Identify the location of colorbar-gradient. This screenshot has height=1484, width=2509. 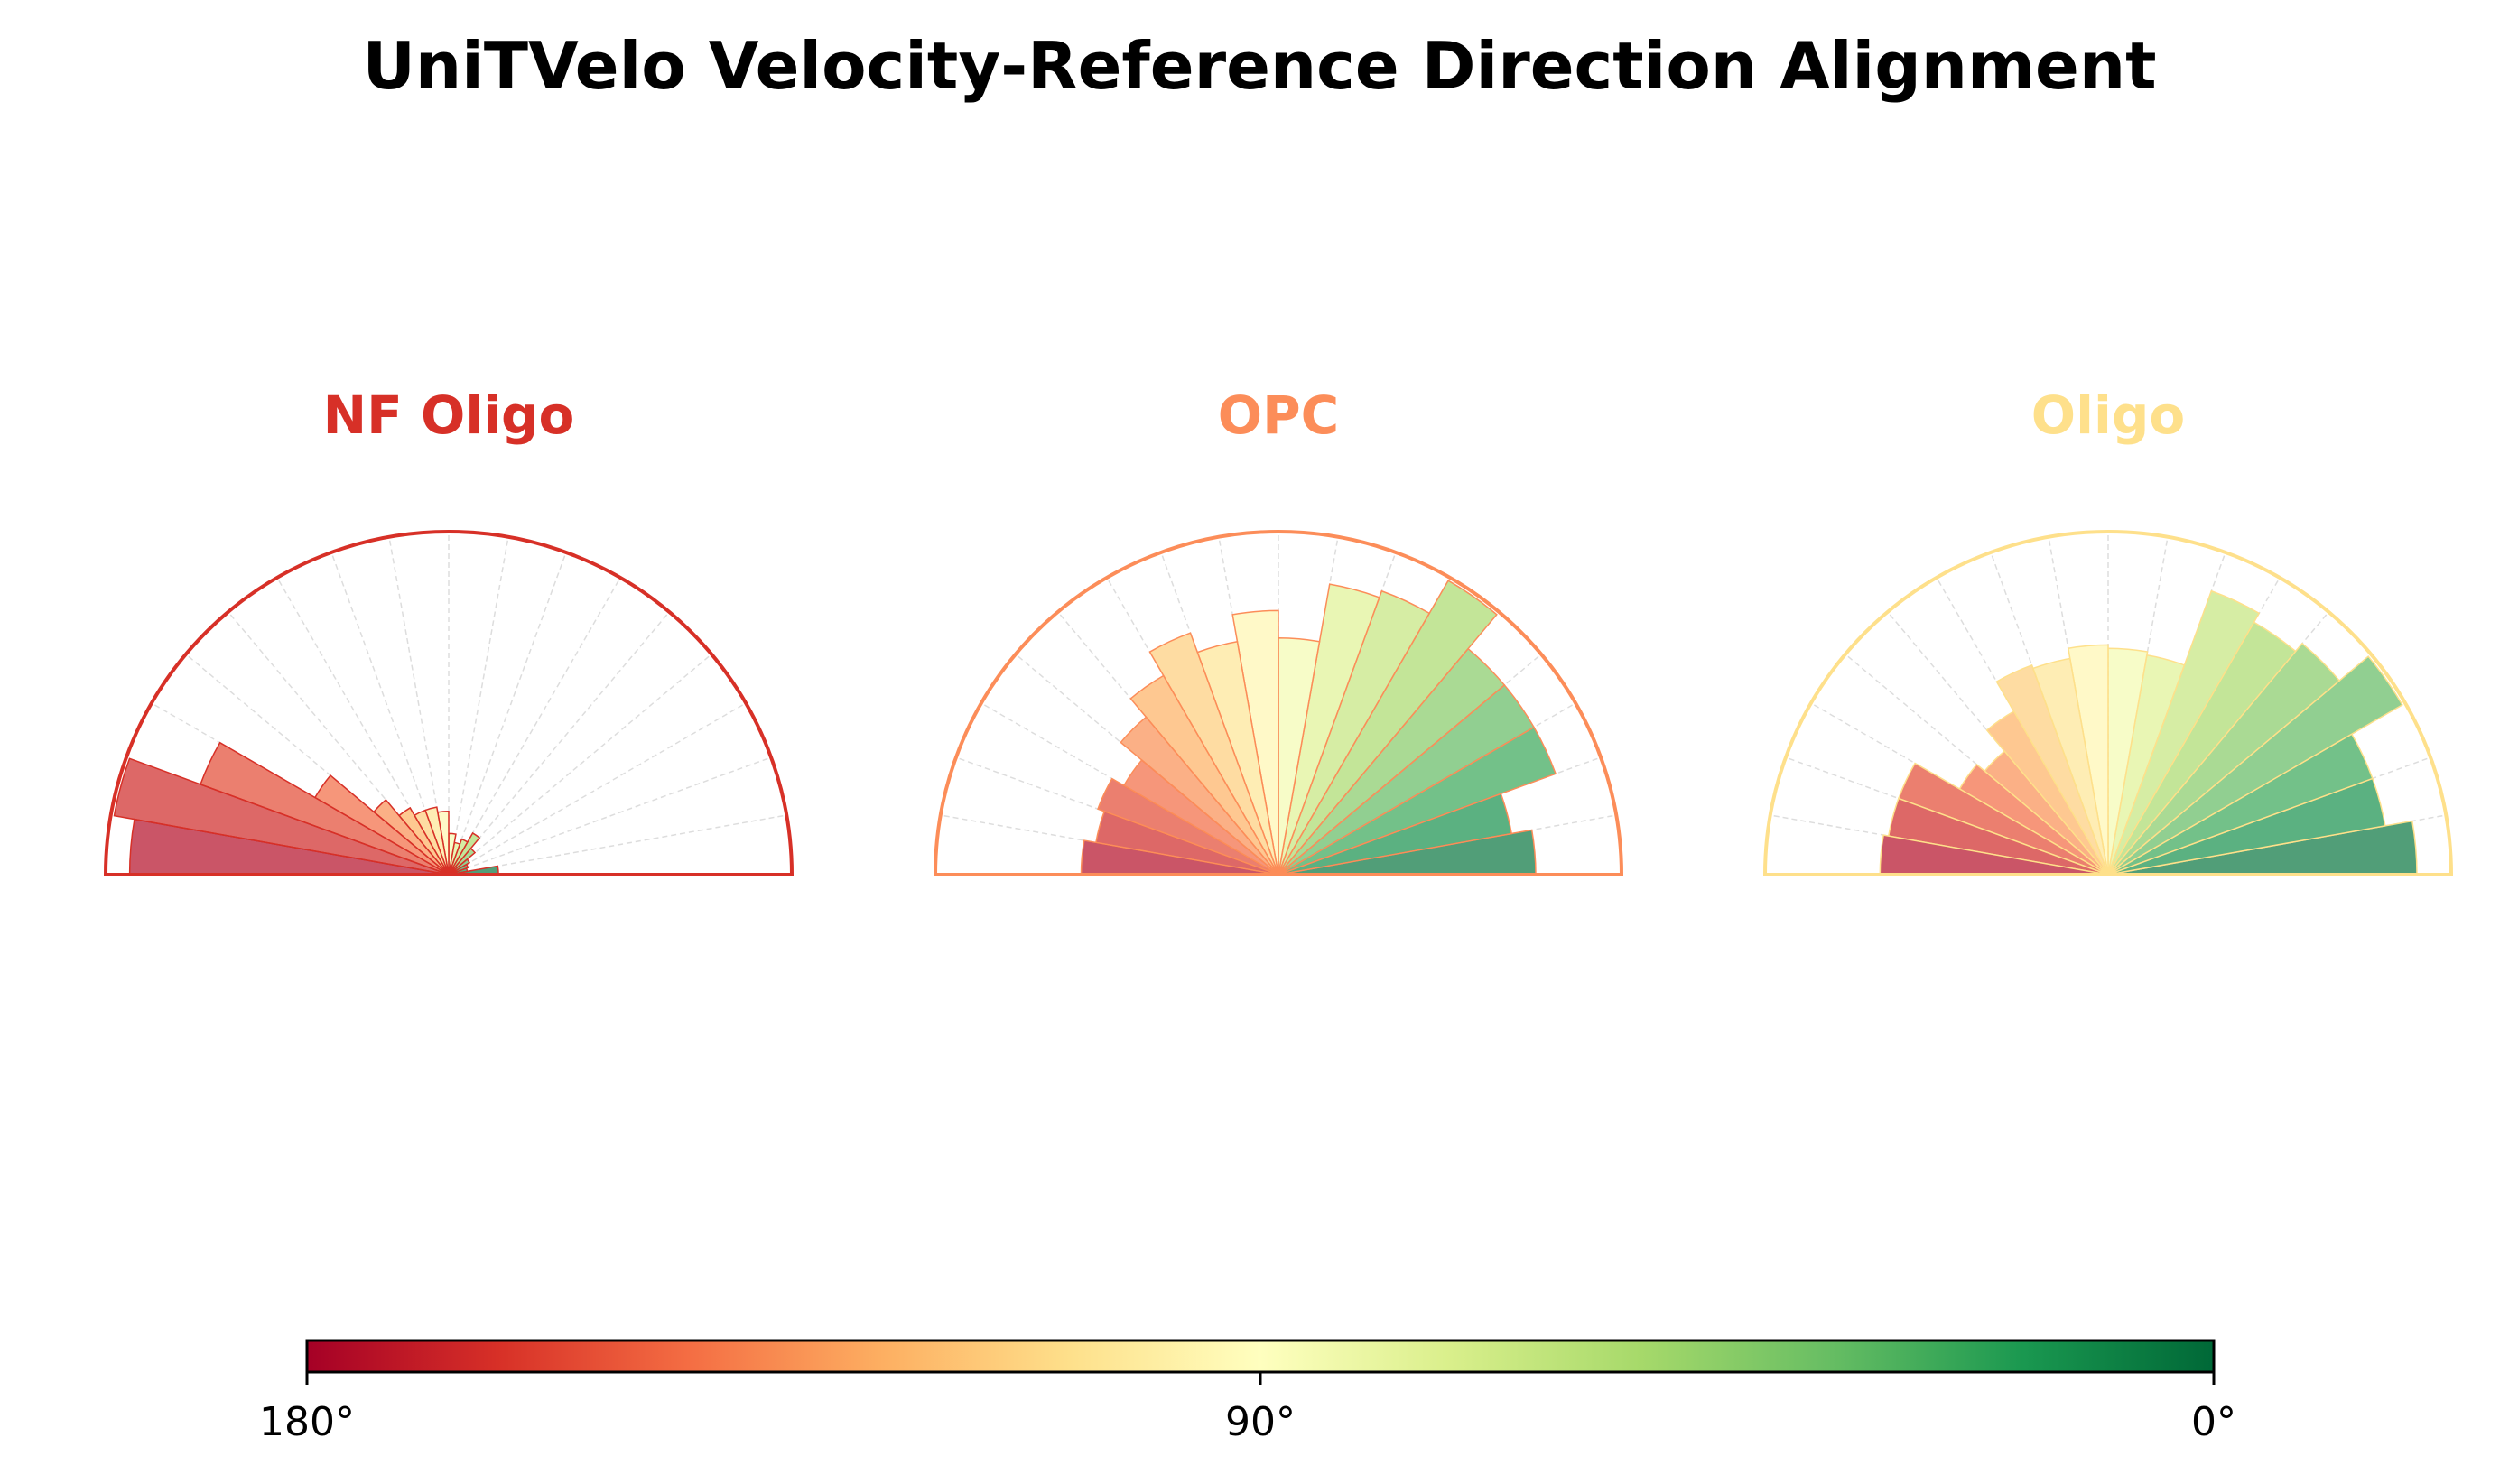
(1260, 1356).